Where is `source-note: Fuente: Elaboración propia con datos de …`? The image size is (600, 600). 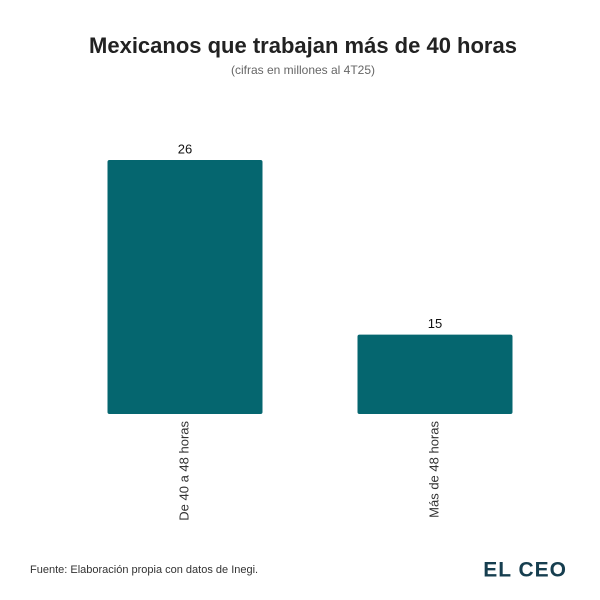
source-note: Fuente: Elaboración propia con datos de … is located at coordinates (144, 570).